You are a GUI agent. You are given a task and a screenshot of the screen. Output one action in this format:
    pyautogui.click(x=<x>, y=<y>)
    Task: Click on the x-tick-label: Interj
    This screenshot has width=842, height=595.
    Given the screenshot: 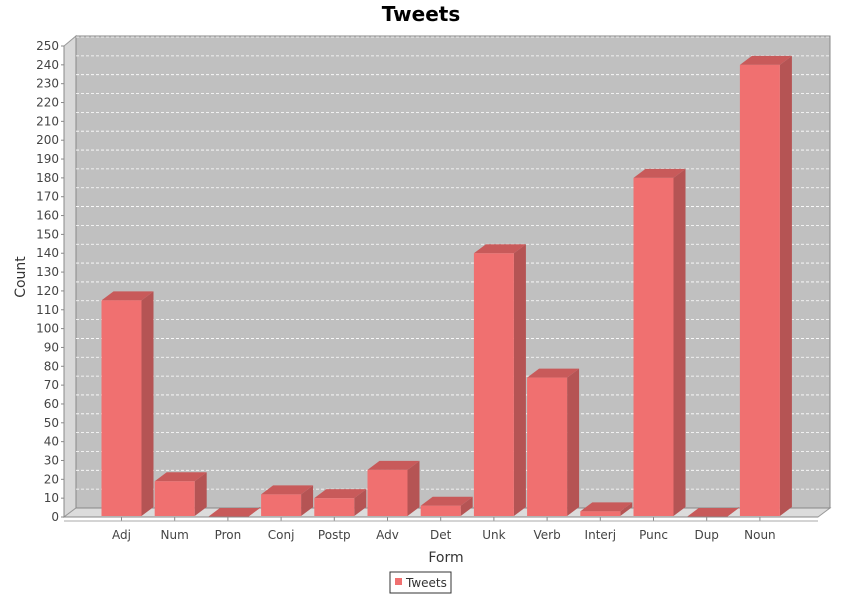 What is the action you would take?
    pyautogui.click(x=601, y=535)
    